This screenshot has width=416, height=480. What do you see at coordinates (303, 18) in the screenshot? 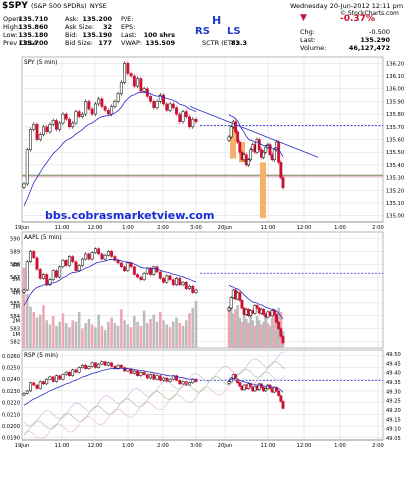
I see `down-arrow-icon: ▼` at bounding box center [303, 18].